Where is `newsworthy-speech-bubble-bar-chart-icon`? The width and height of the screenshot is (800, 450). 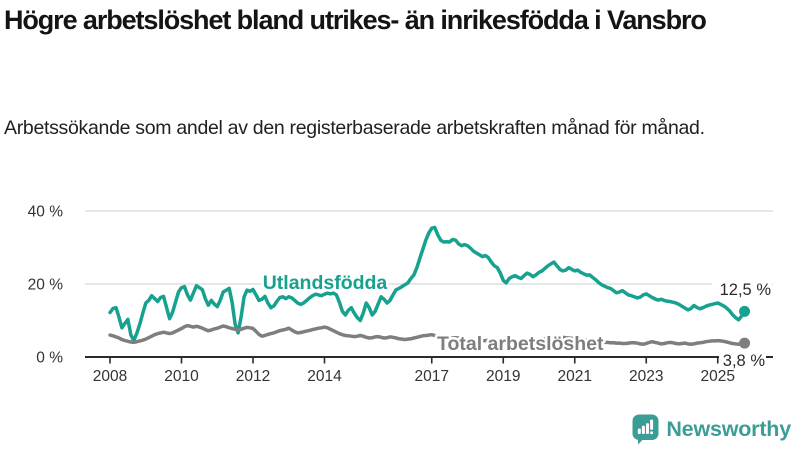 newsworthy-speech-bubble-bar-chart-icon is located at coordinates (645, 429).